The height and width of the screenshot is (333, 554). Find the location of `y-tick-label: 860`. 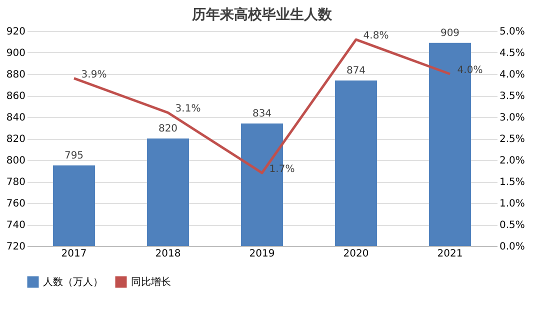

y-tick-label: 860 is located at coordinates (16, 96).